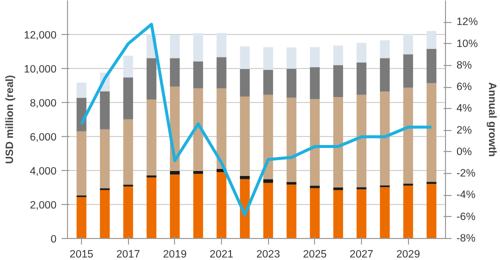 The width and height of the screenshot is (500, 260). Describe the element at coordinates (82, 254) in the screenshot. I see `x-tick-label: 2015` at that location.